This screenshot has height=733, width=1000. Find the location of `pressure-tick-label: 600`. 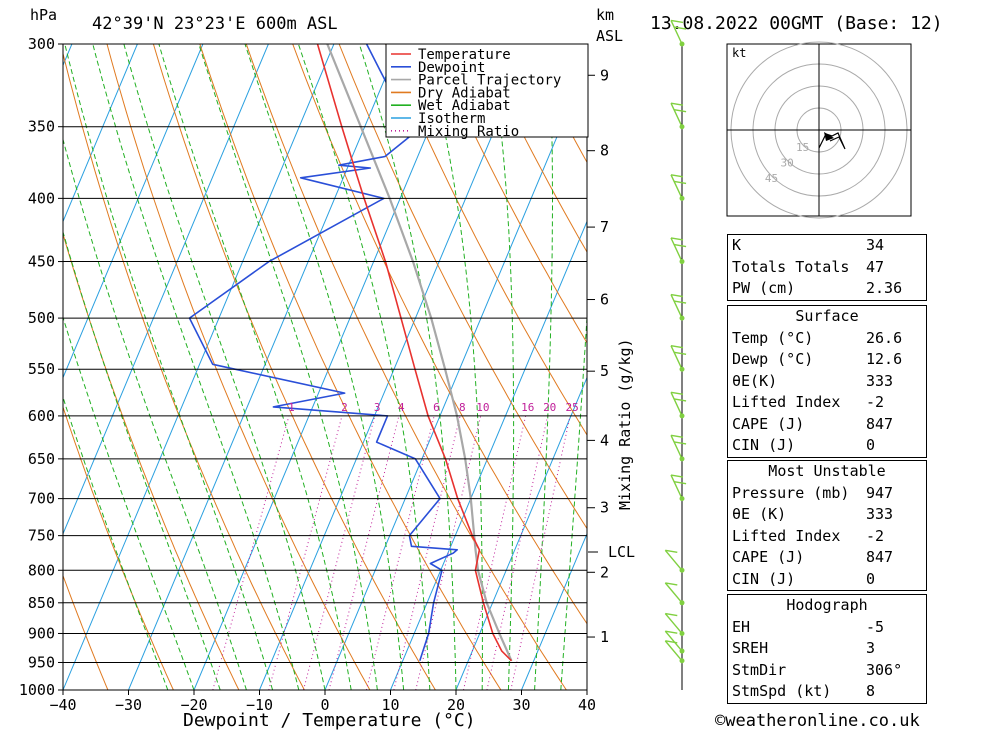

pressure-tick-label: 600 is located at coordinates (41, 416).